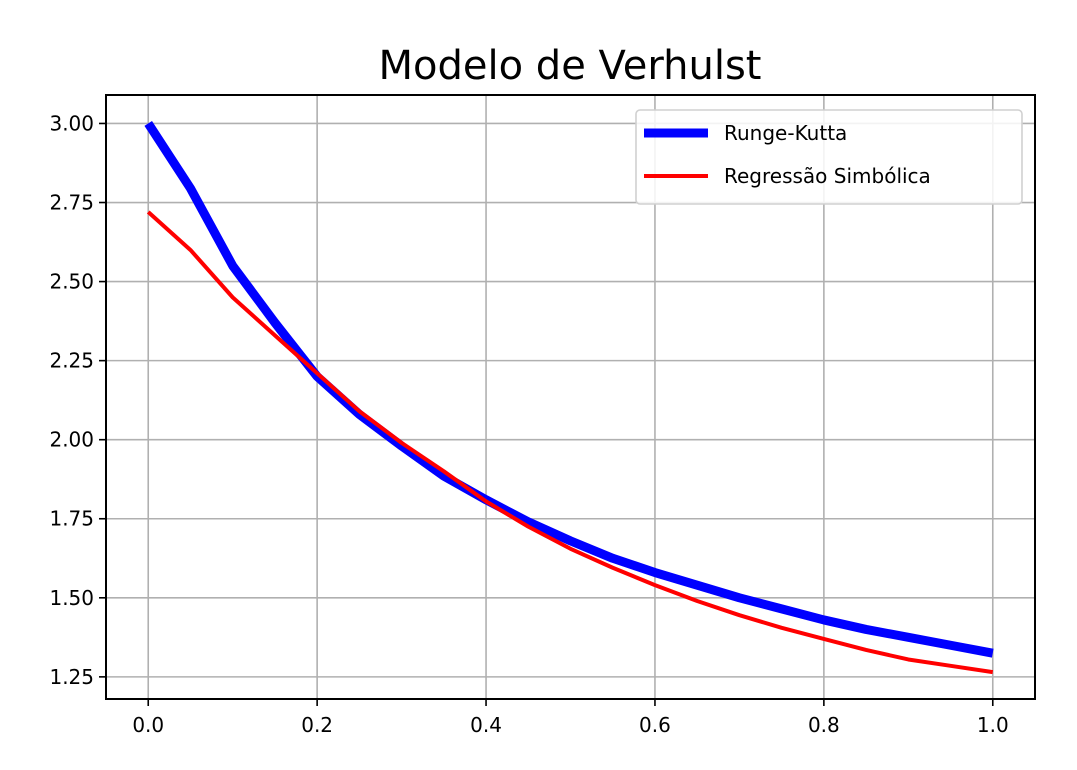 The height and width of the screenshot is (770, 1077). What do you see at coordinates (993, 725) in the screenshot?
I see `x-tick-label: 1.0` at bounding box center [993, 725].